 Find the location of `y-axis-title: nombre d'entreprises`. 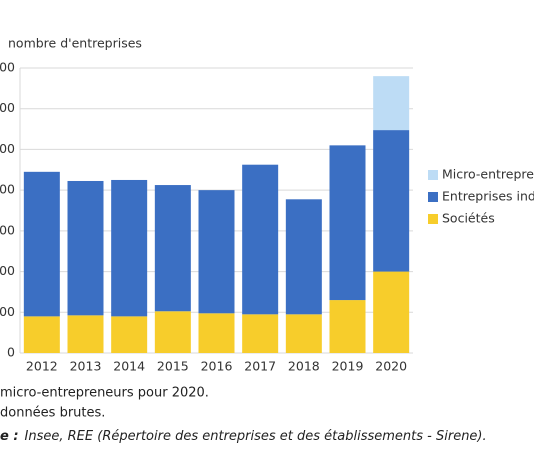

y-axis-title: nombre d'entreprises is located at coordinates (75, 43).